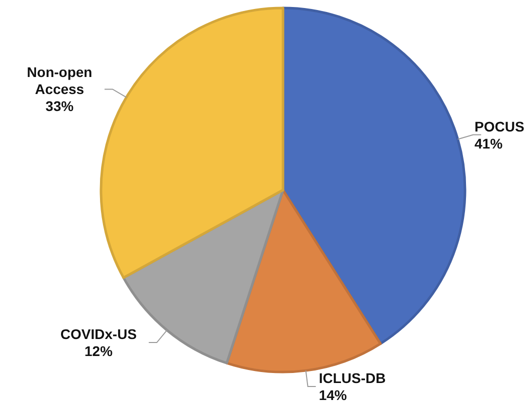 Image resolution: width=531 pixels, height=414 pixels. What do you see at coordinates (499, 126) in the screenshot?
I see `slice-label: POCUS` at bounding box center [499, 126].